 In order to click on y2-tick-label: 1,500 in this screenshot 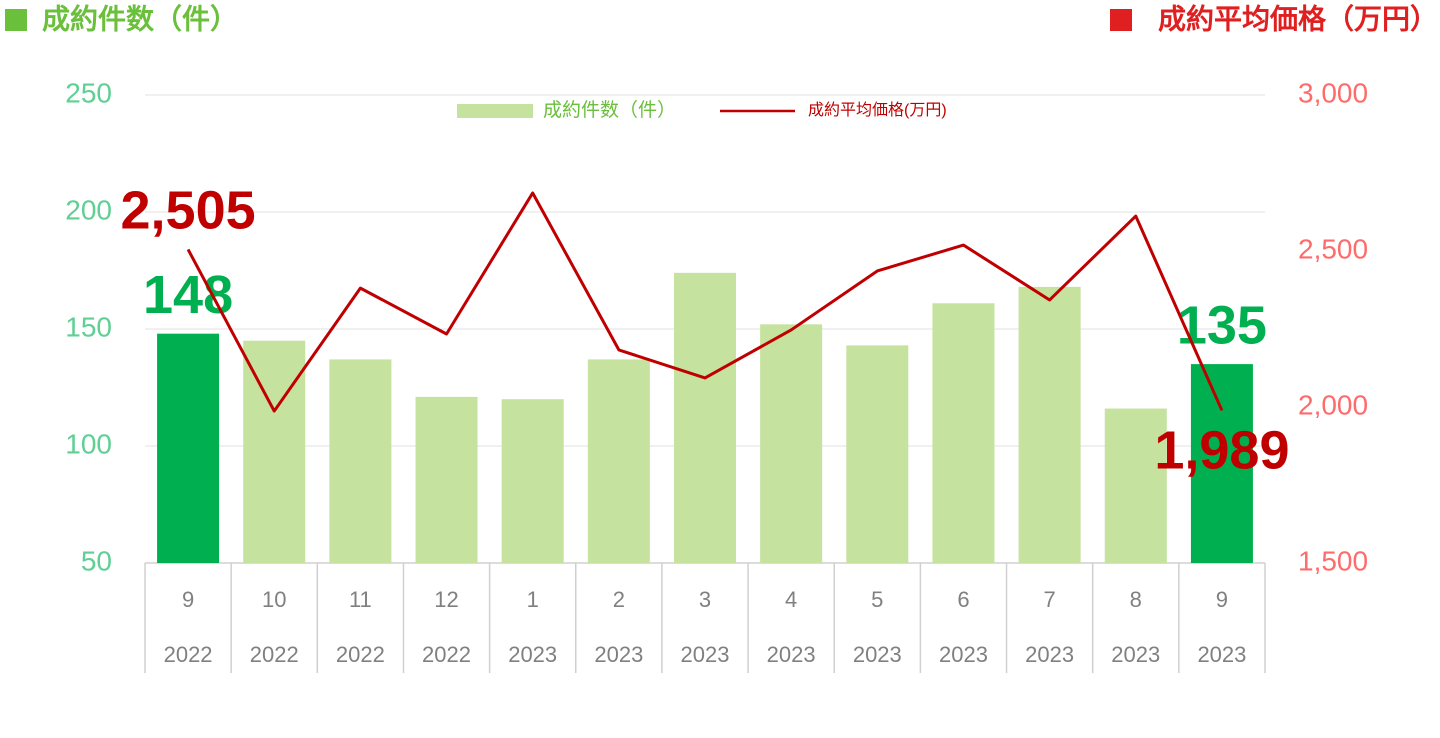, I will do `click(1333, 560)`.